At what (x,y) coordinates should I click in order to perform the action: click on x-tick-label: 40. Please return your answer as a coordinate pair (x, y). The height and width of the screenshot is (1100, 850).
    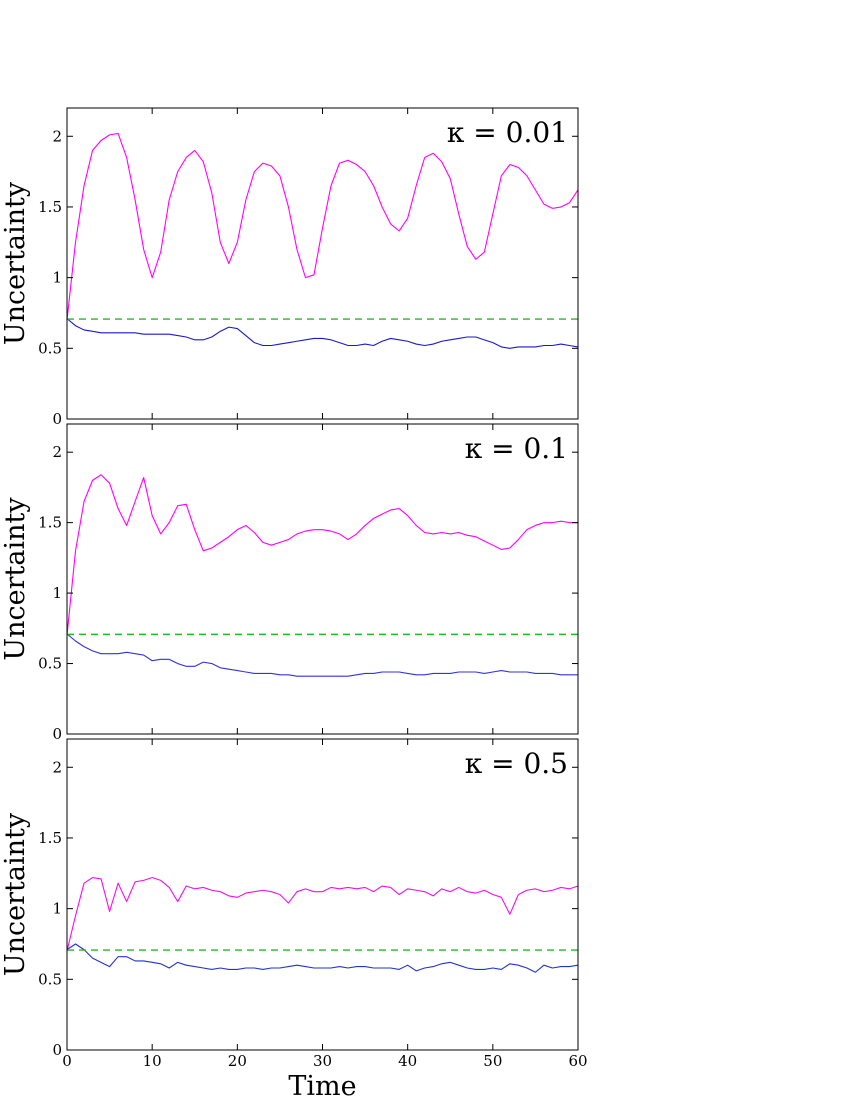
    Looking at the image, I should click on (407, 1061).